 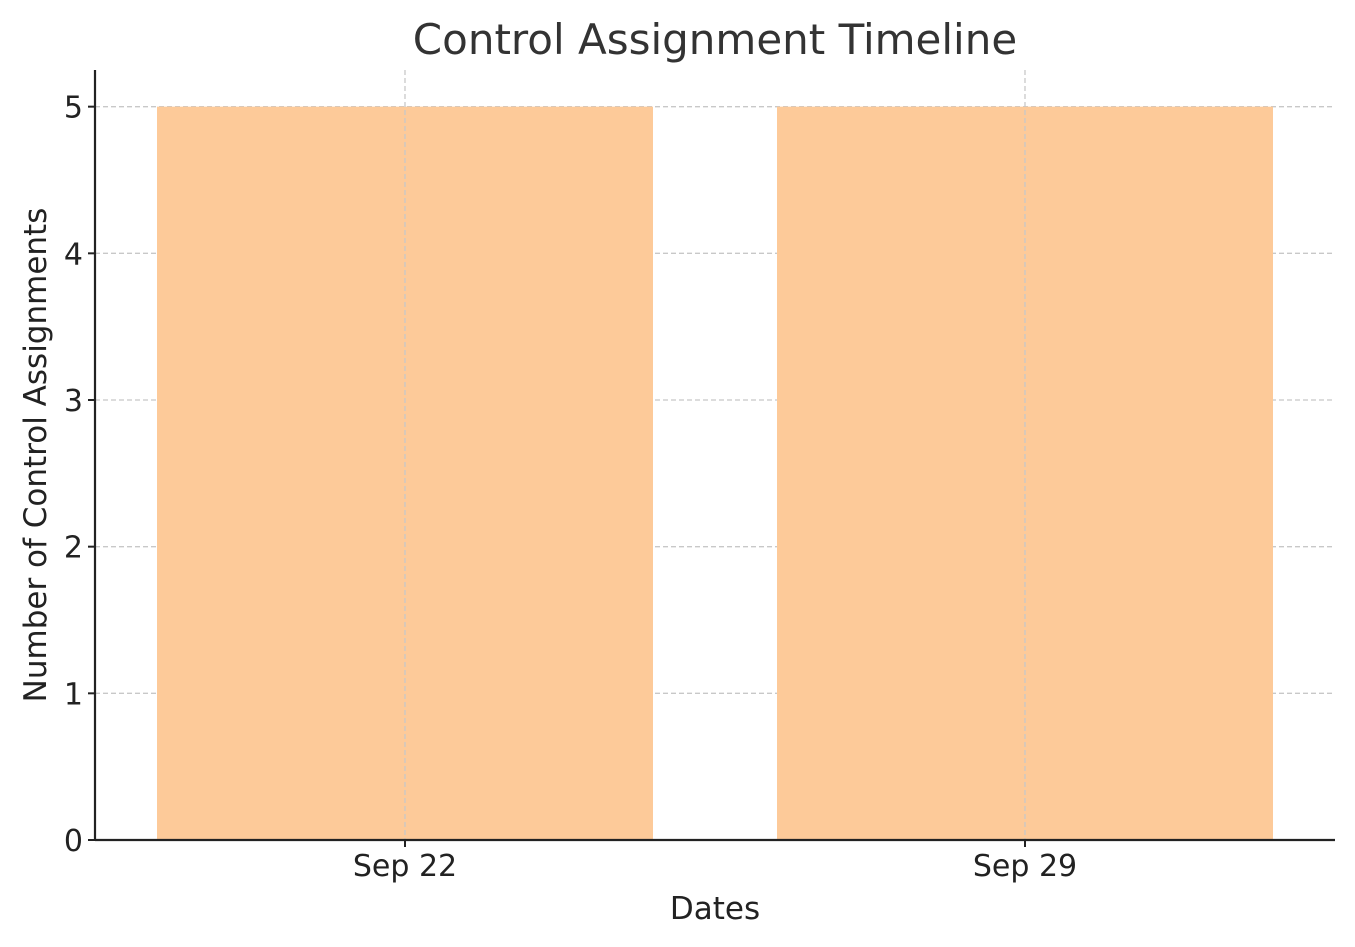 What do you see at coordinates (73, 108) in the screenshot?
I see `y-tick-label: 5` at bounding box center [73, 108].